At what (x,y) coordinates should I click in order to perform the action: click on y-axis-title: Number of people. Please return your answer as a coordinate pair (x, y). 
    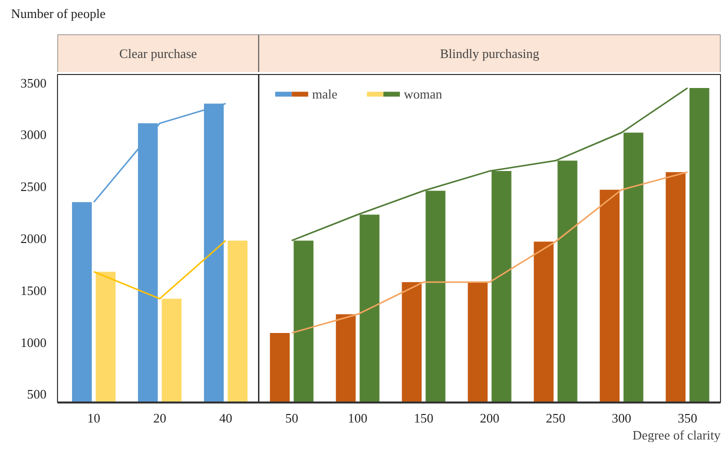
    Looking at the image, I should click on (58, 14).